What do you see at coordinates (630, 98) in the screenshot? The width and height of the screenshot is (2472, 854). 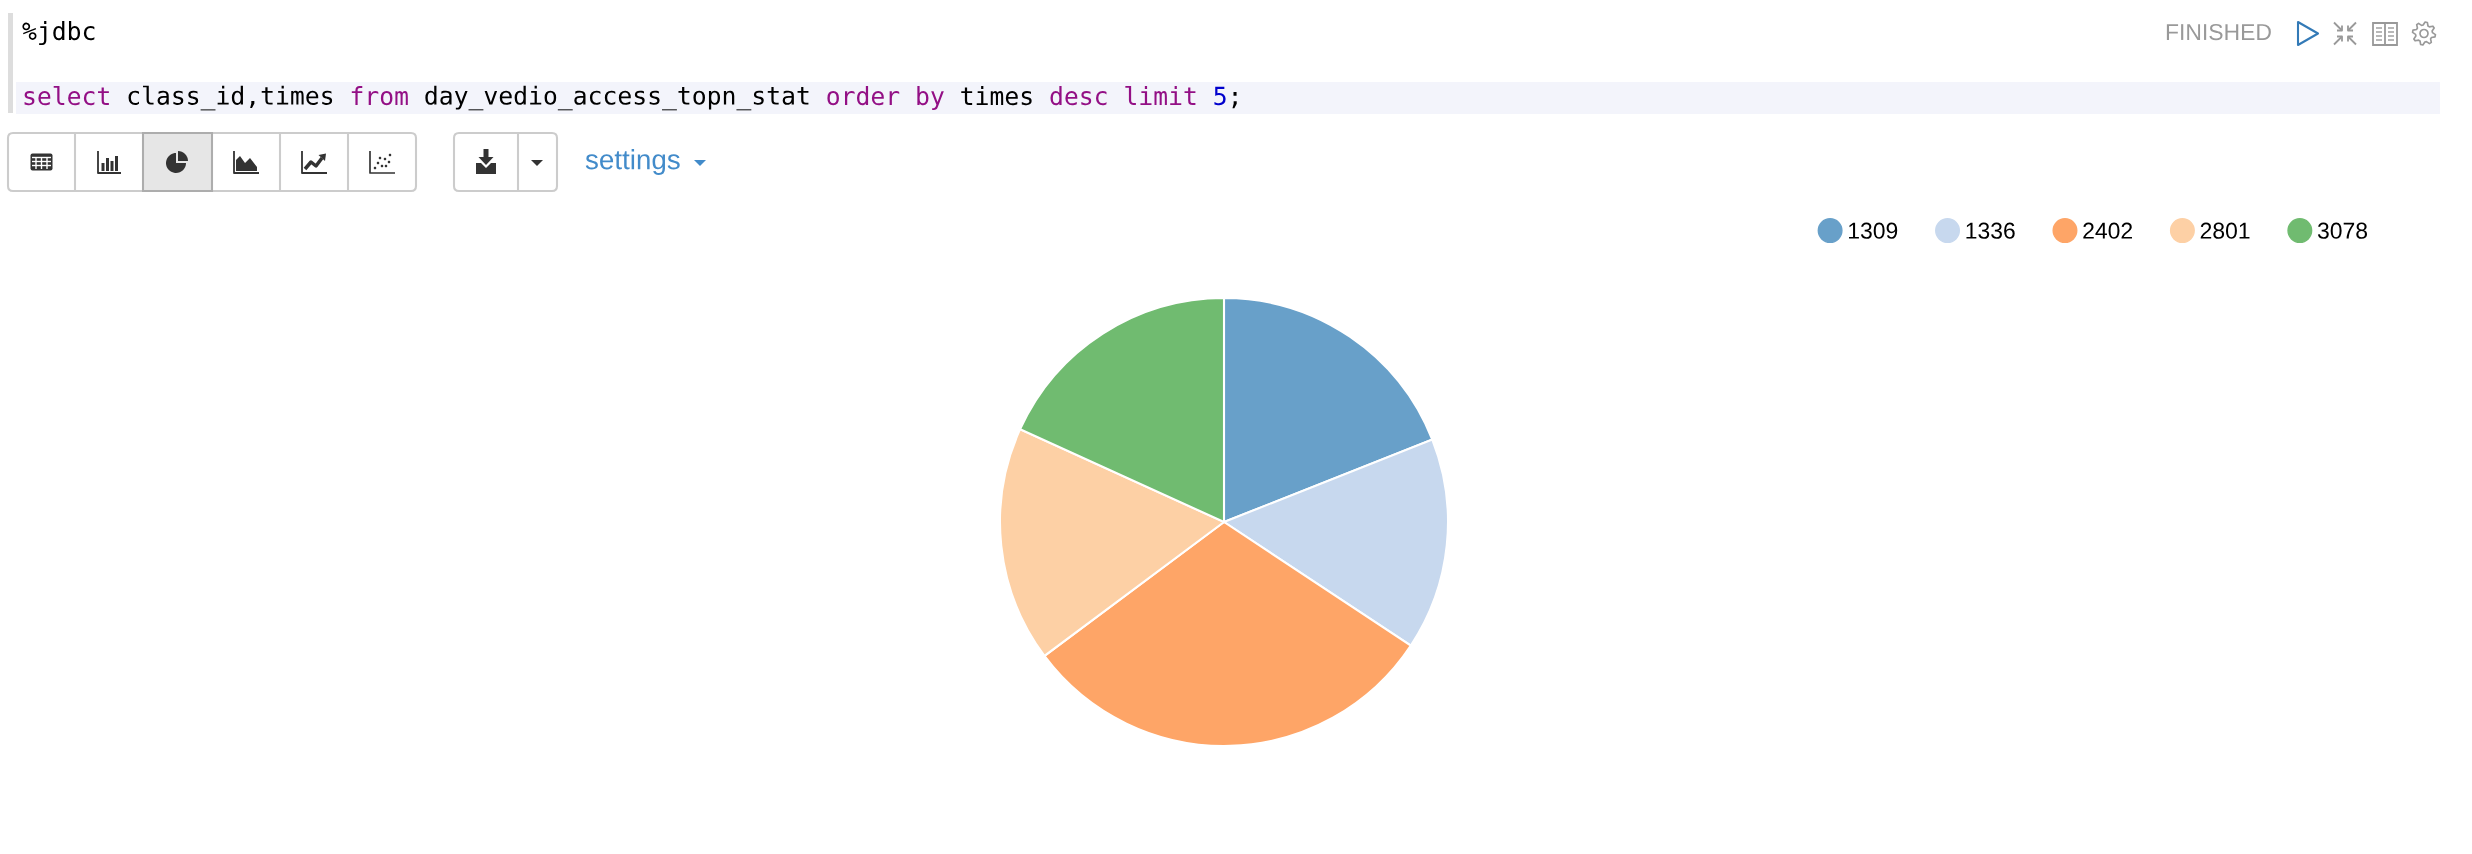 I see `text: select class_id,times from day_vedio_access_topn_stat order by times desc limit 5;` at bounding box center [630, 98].